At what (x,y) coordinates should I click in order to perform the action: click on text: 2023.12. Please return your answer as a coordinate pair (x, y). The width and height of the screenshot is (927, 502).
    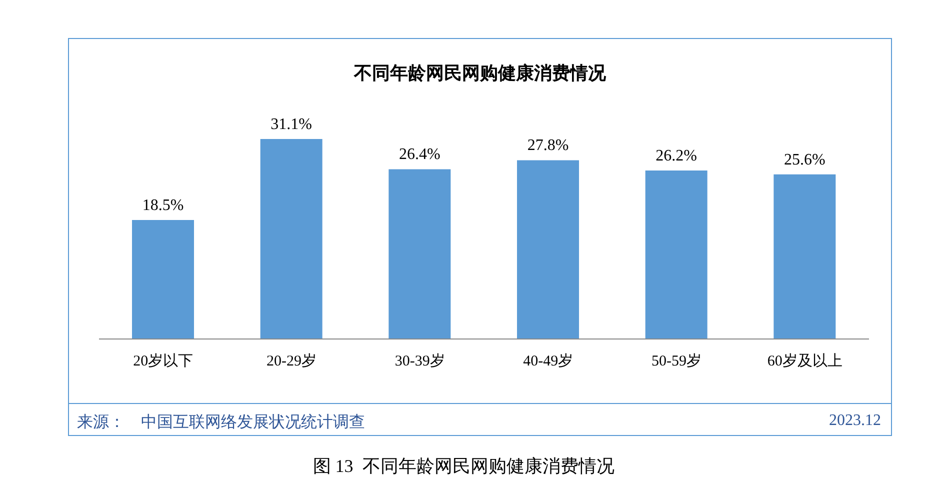
    Looking at the image, I should click on (855, 421).